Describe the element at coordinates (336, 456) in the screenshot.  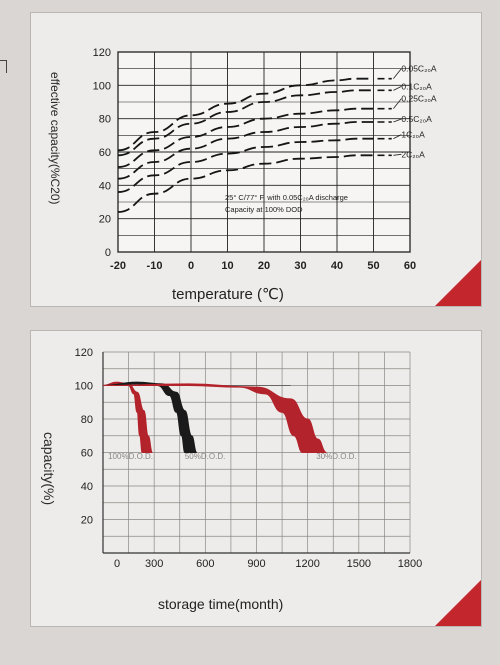
I see `dod-label: 30%D.O.D.` at that location.